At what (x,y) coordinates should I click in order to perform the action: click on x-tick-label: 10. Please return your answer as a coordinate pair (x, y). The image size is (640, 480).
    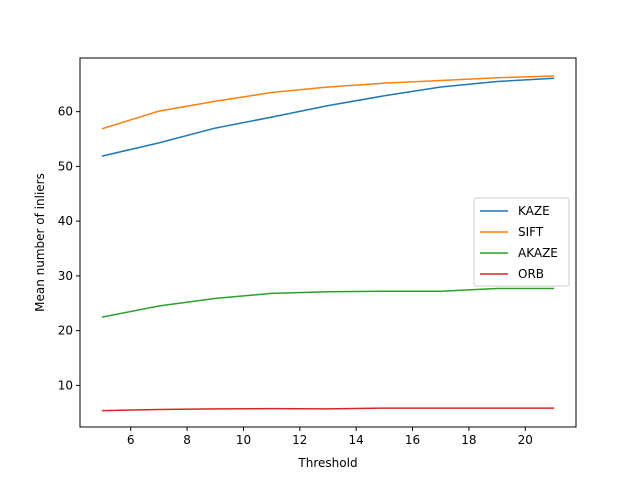
    Looking at the image, I should click on (243, 440).